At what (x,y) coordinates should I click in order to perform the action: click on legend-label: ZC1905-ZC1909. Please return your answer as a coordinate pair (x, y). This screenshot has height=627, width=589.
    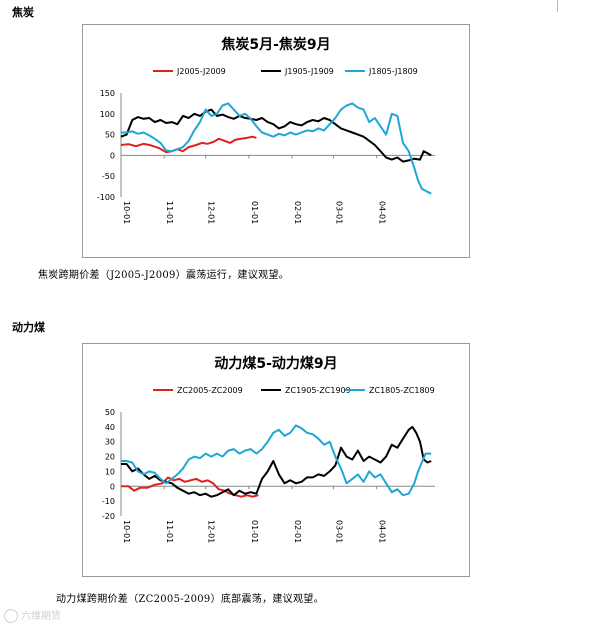
    Looking at the image, I should click on (318, 390).